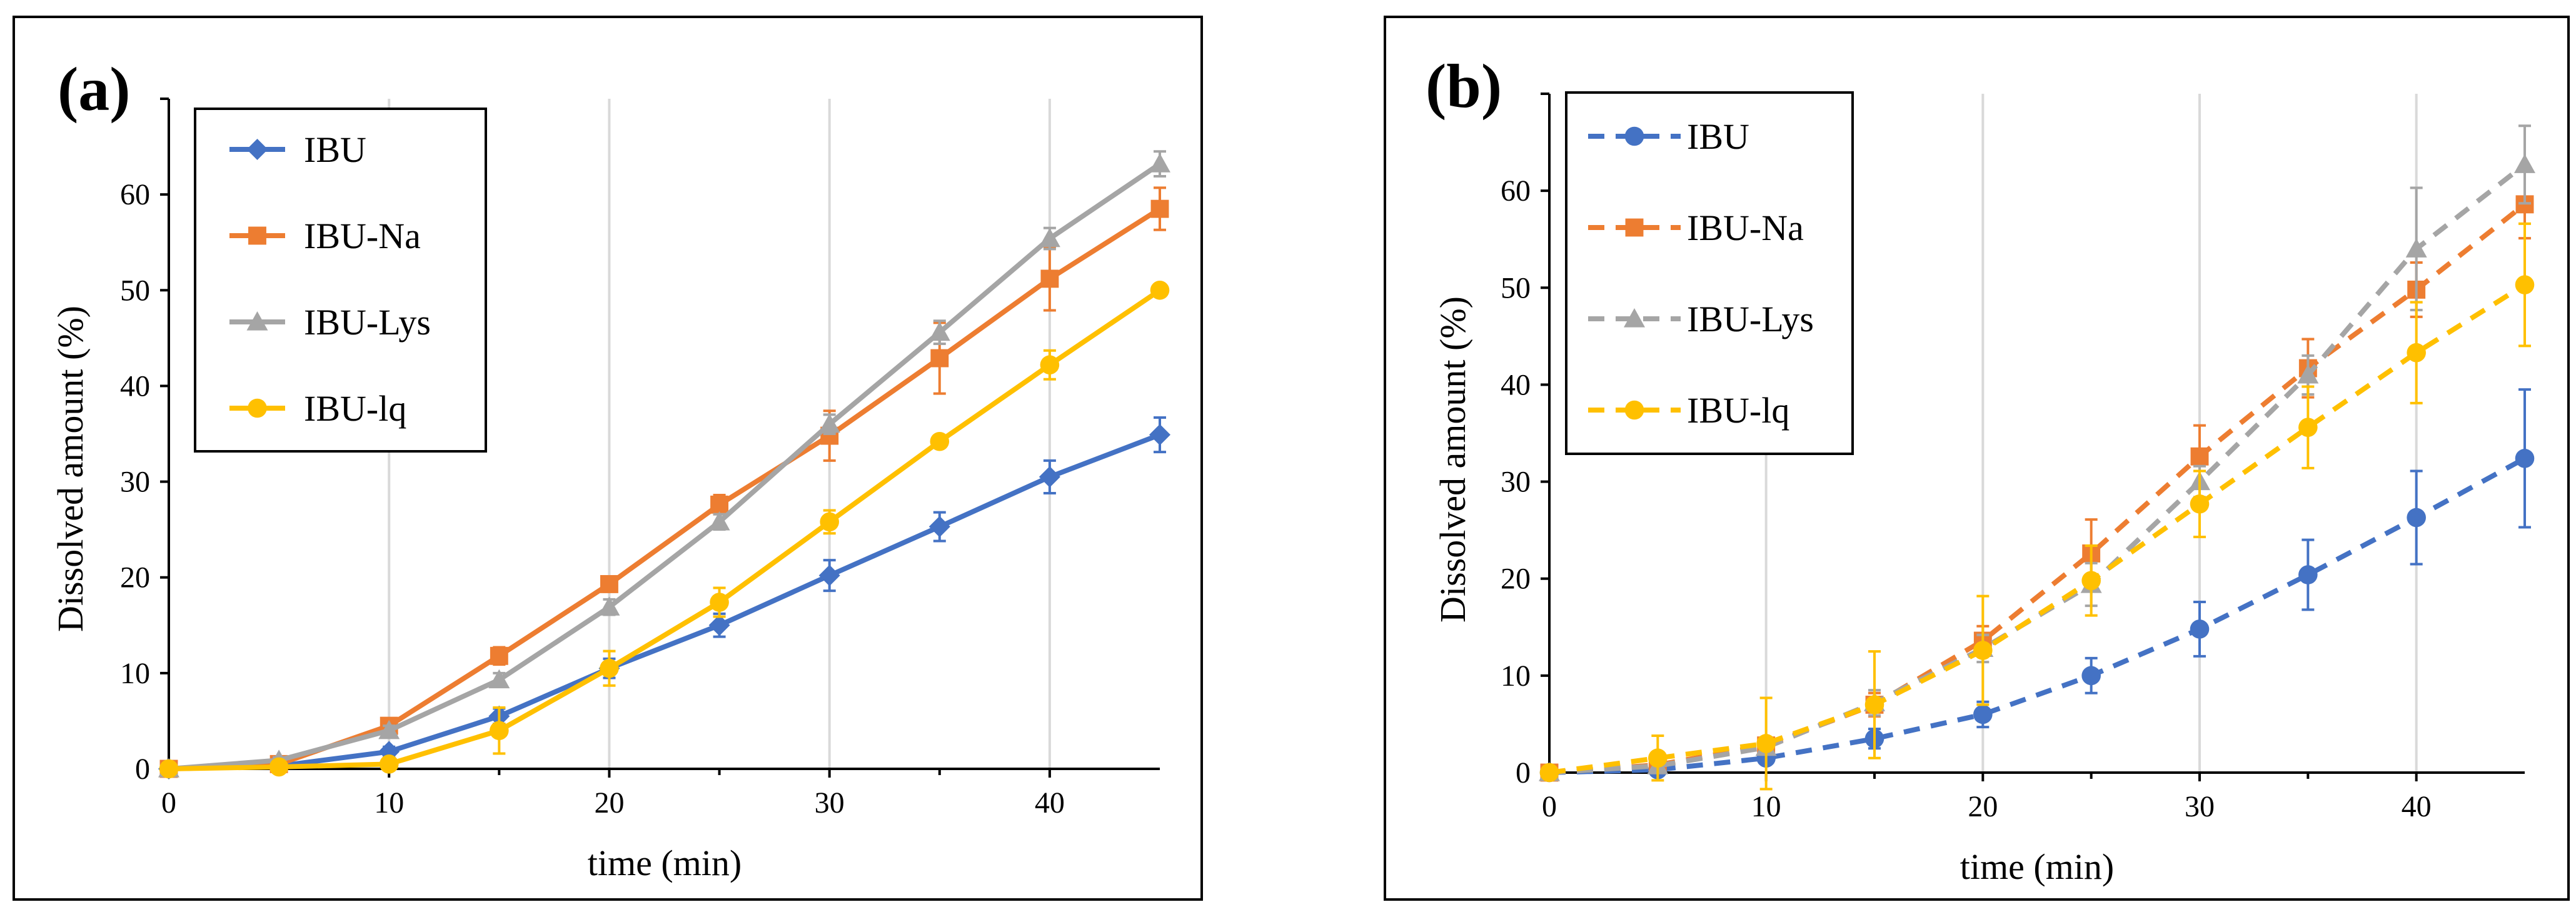 This screenshot has height=917, width=2576. I want to click on x-tick-label: 10, so click(389, 802).